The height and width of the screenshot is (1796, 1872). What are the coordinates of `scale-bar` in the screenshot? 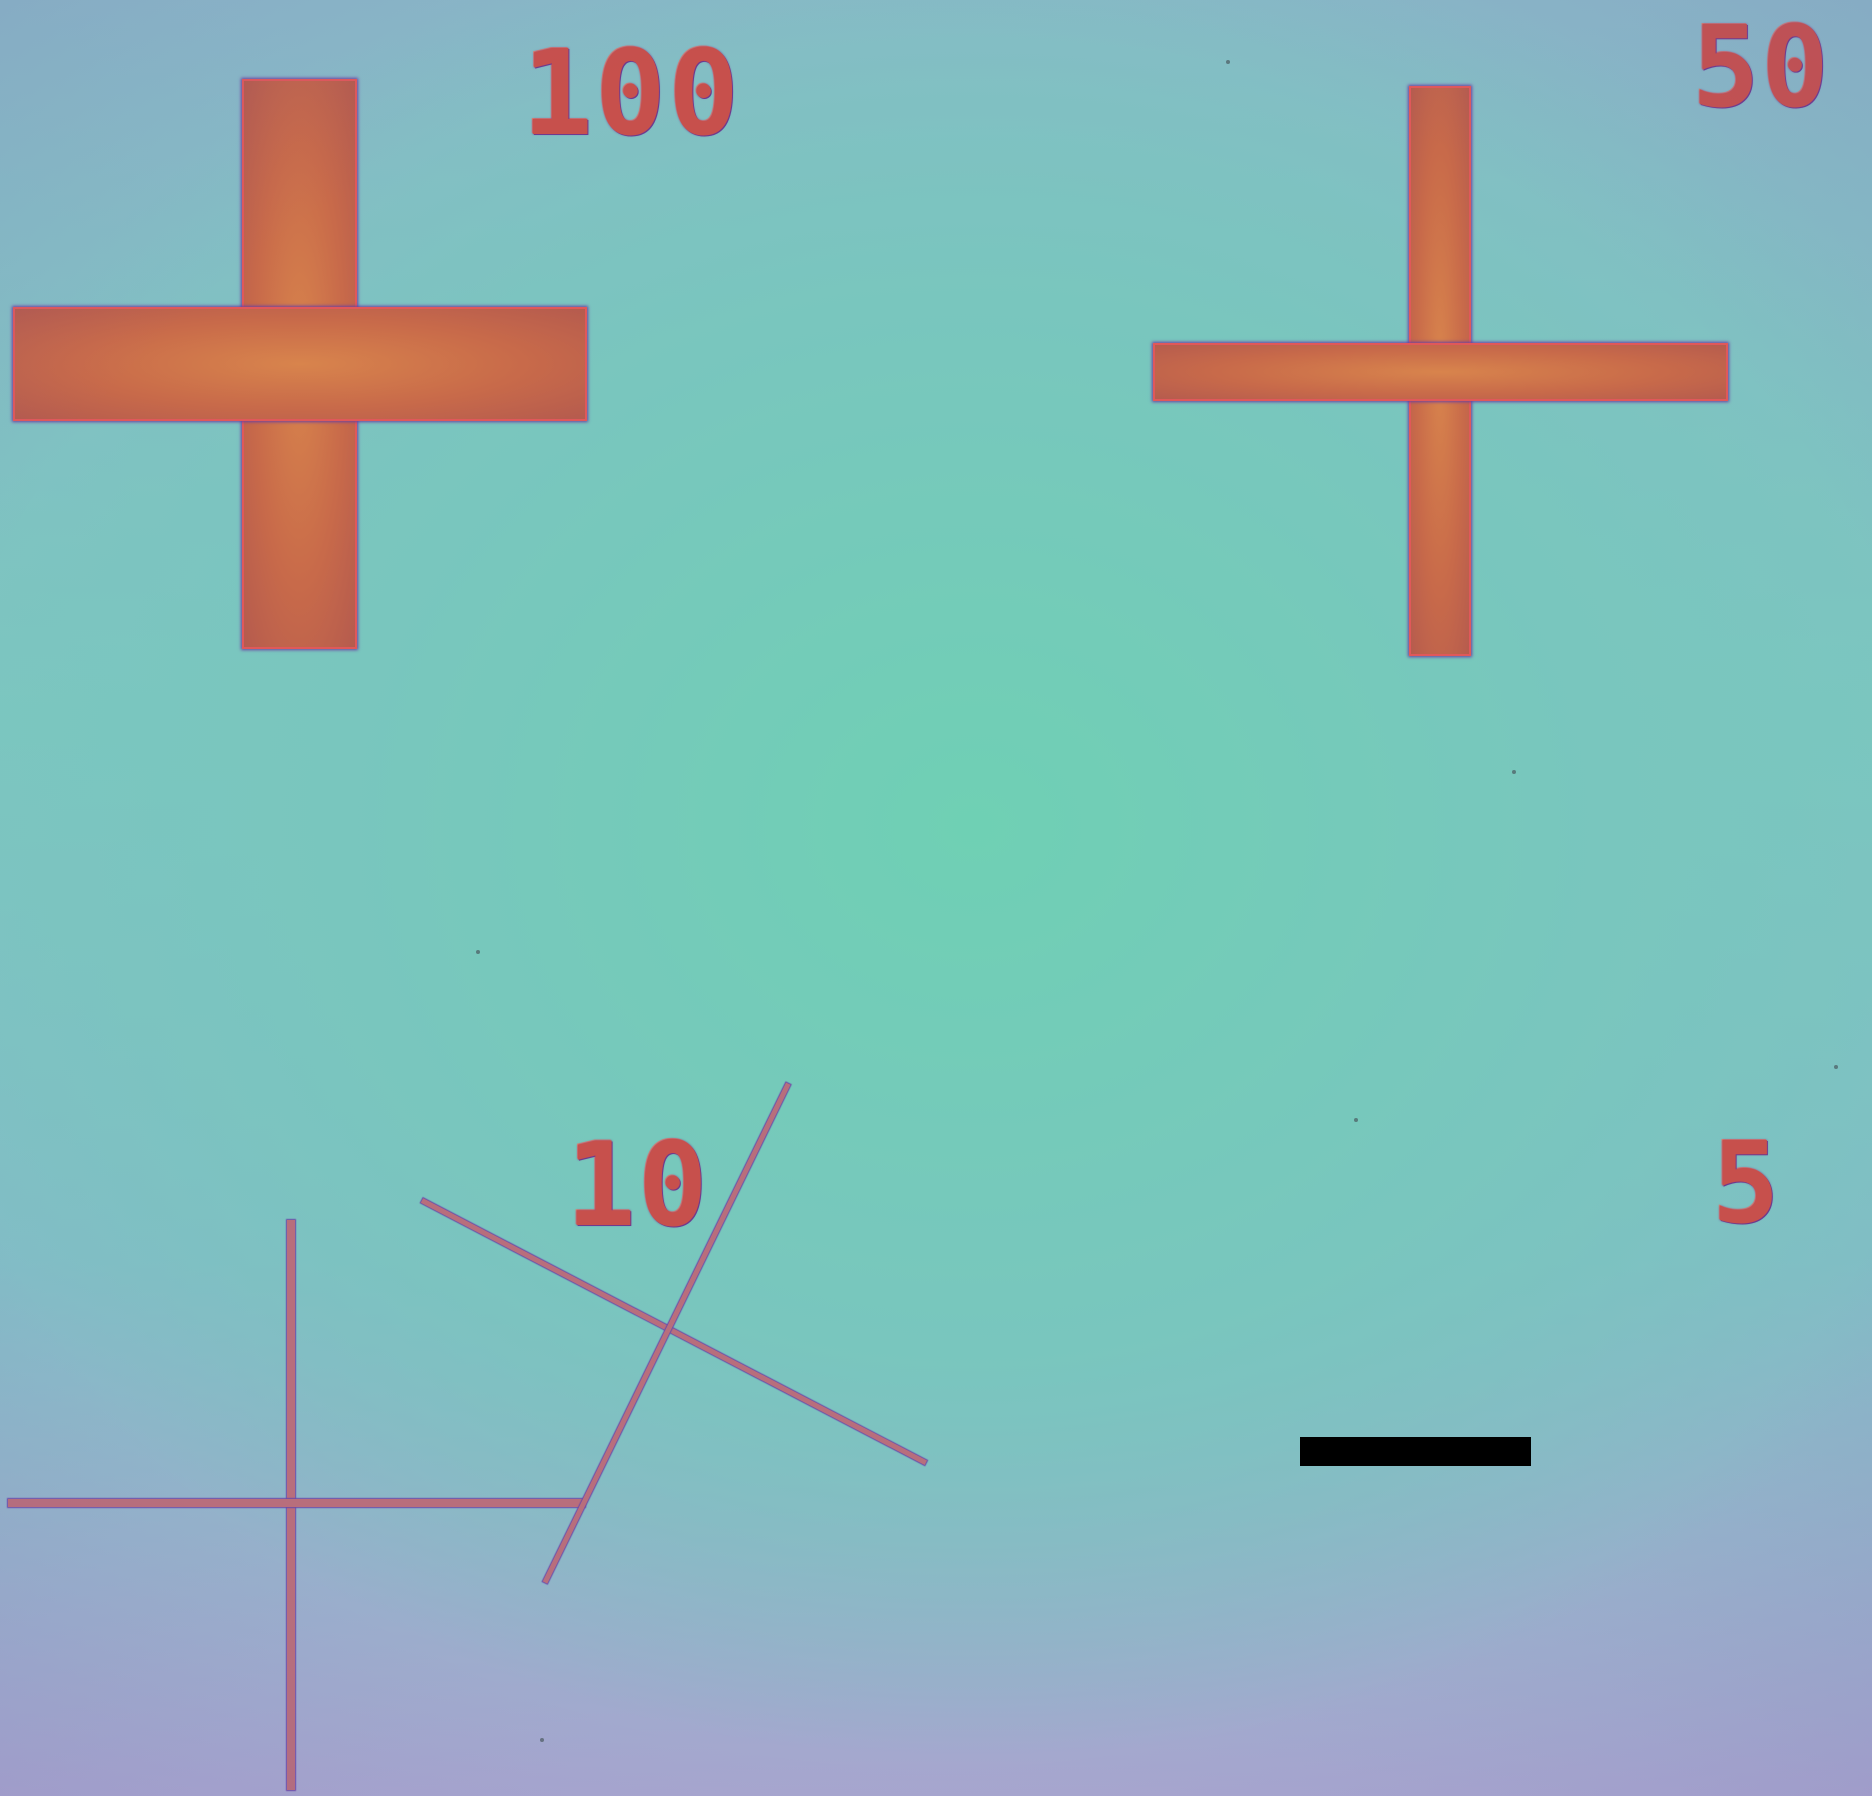 It's located at (1415, 1451).